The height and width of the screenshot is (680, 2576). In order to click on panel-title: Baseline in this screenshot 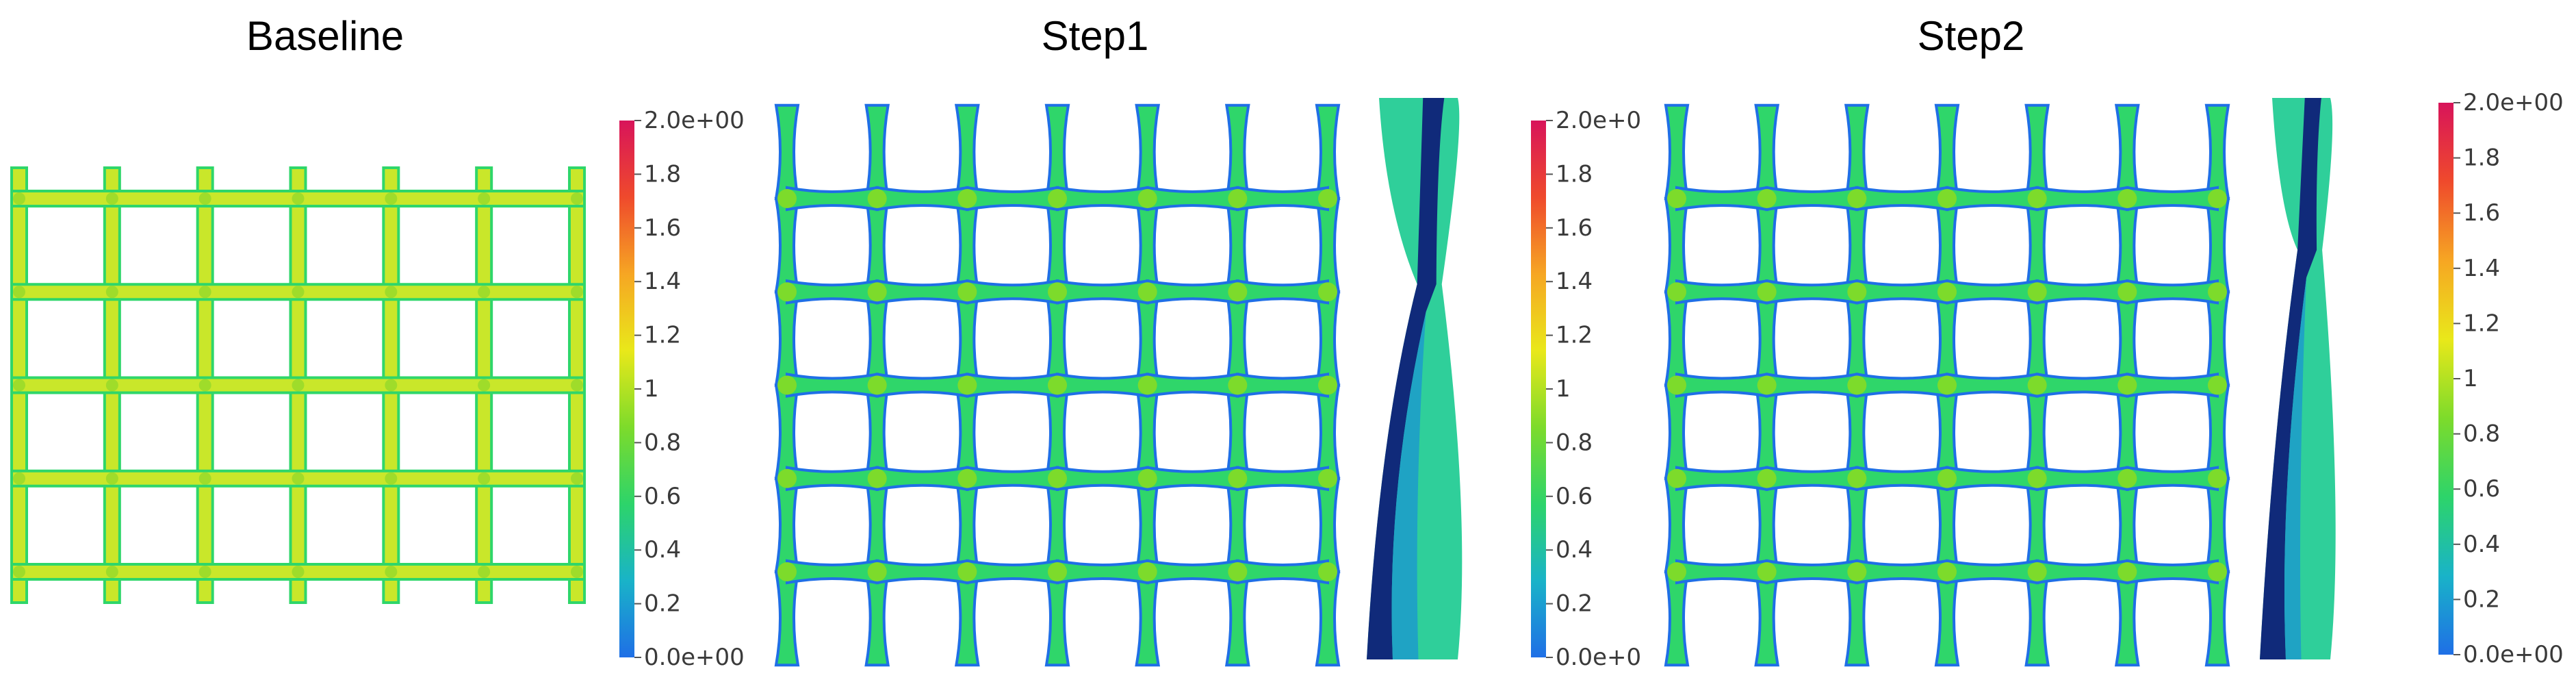, I will do `click(325, 36)`.